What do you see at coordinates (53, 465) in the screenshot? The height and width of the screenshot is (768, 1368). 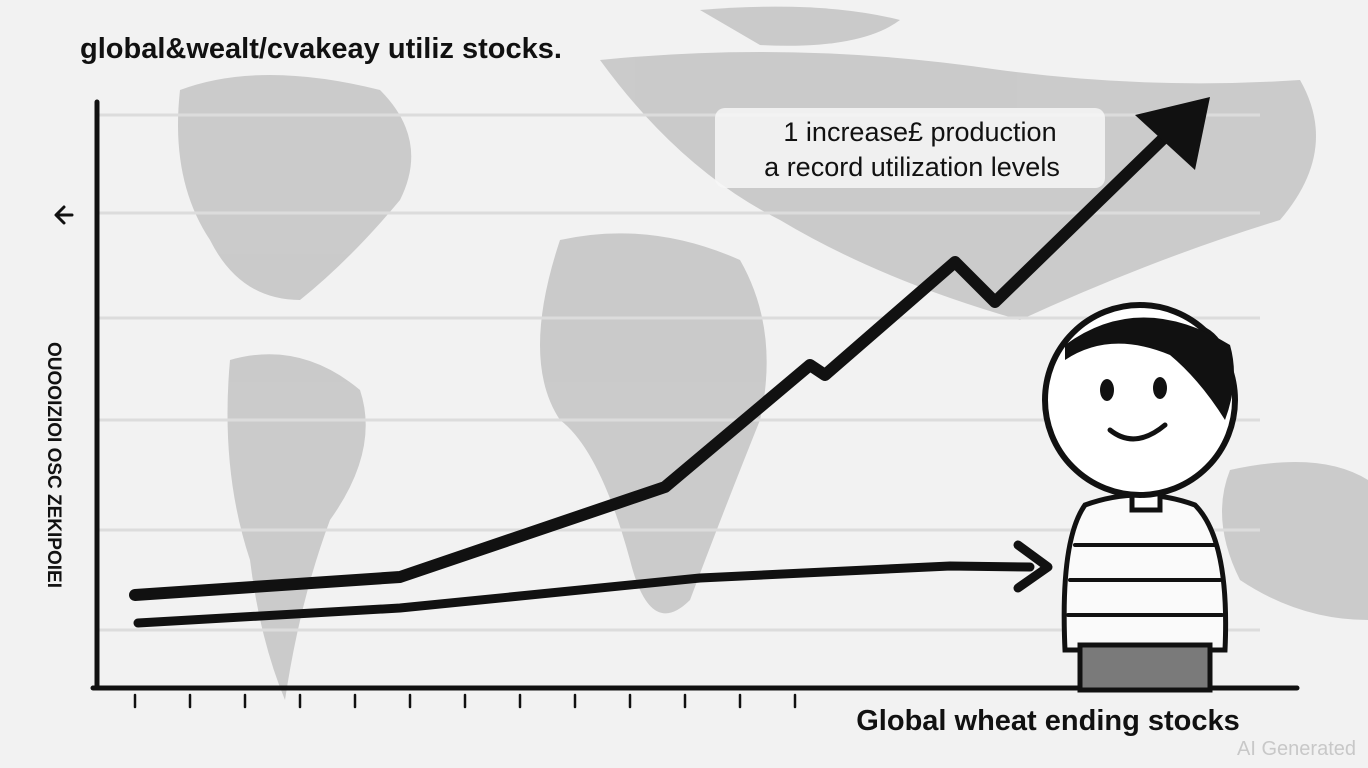 I see `y-axis-label: OUOOIZIOI OSC ZEKIPOIEI` at bounding box center [53, 465].